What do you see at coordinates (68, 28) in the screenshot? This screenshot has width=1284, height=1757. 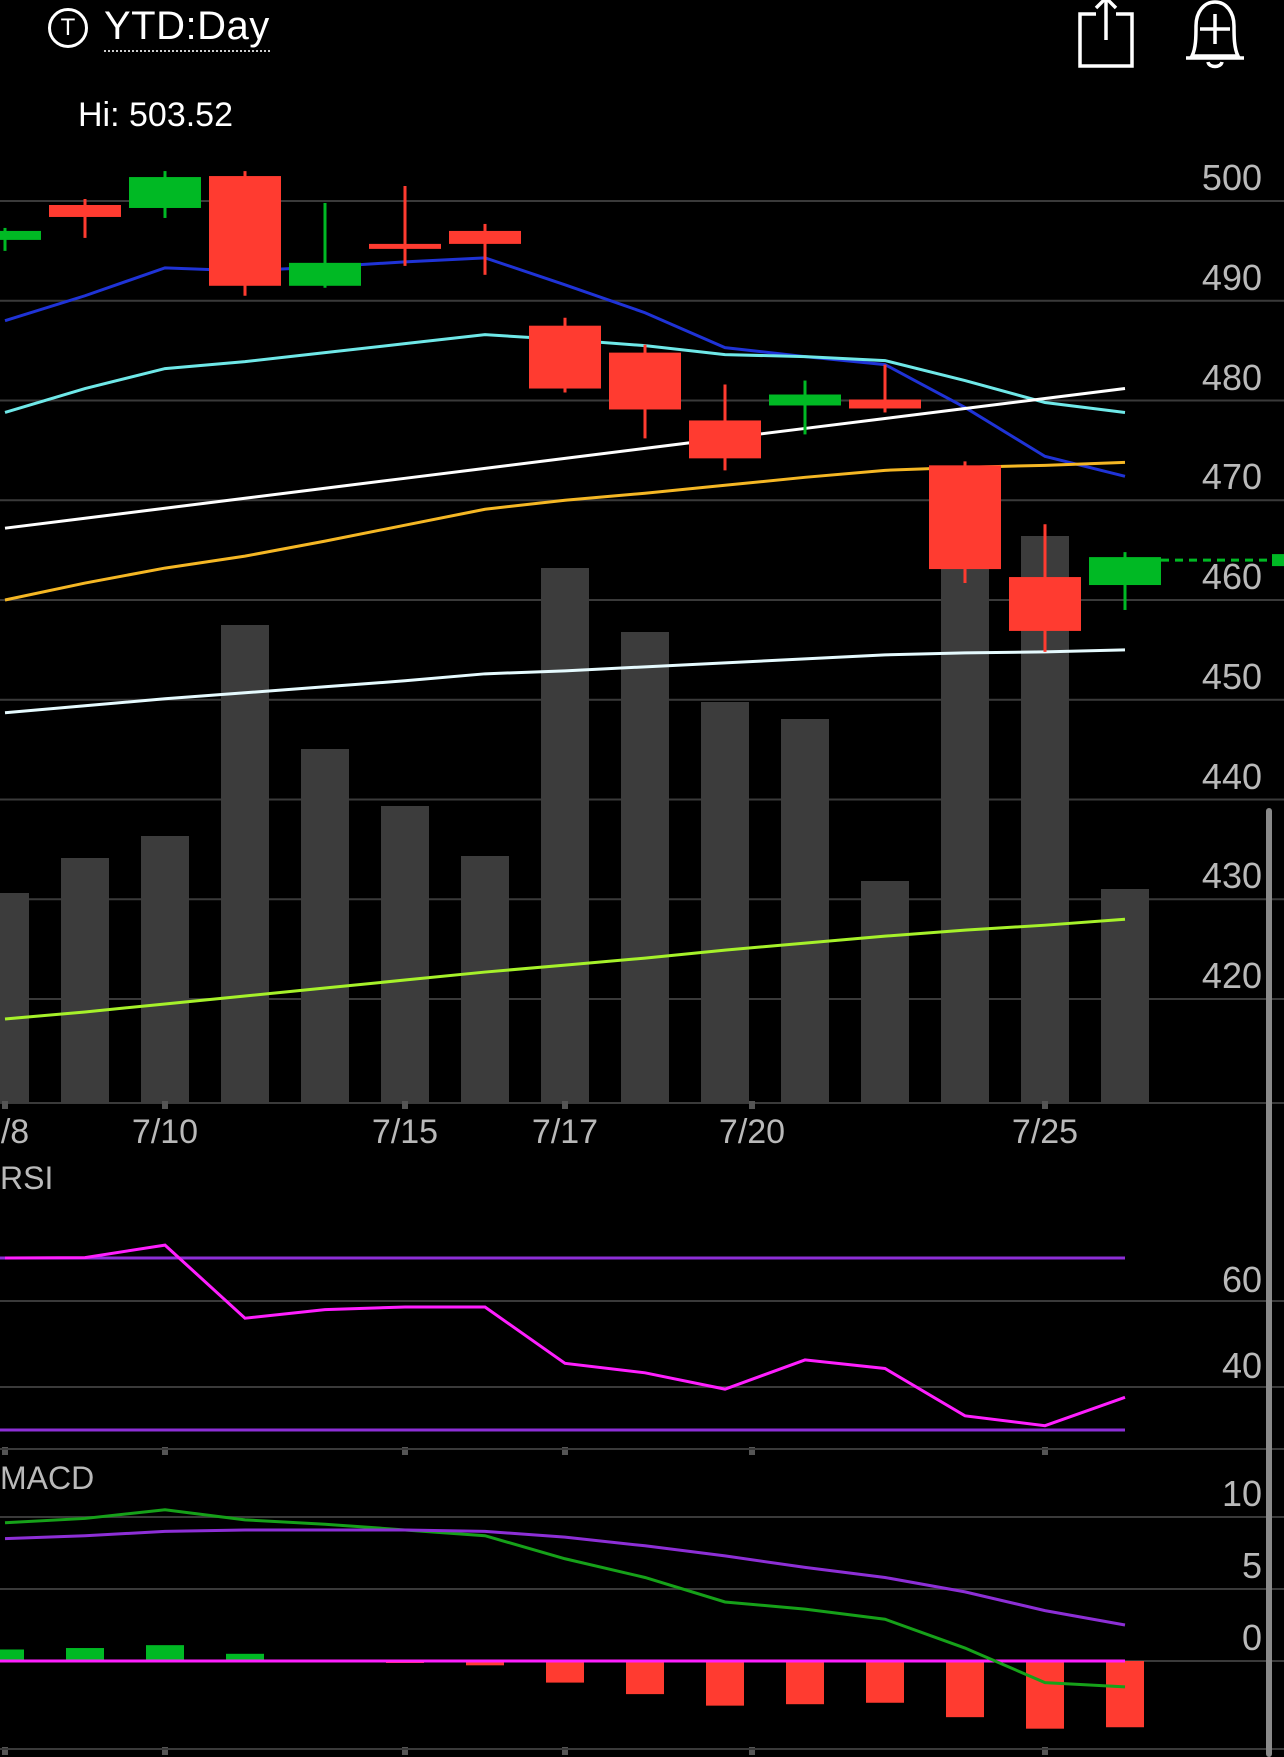 I see `ticker-badge-icon: T` at bounding box center [68, 28].